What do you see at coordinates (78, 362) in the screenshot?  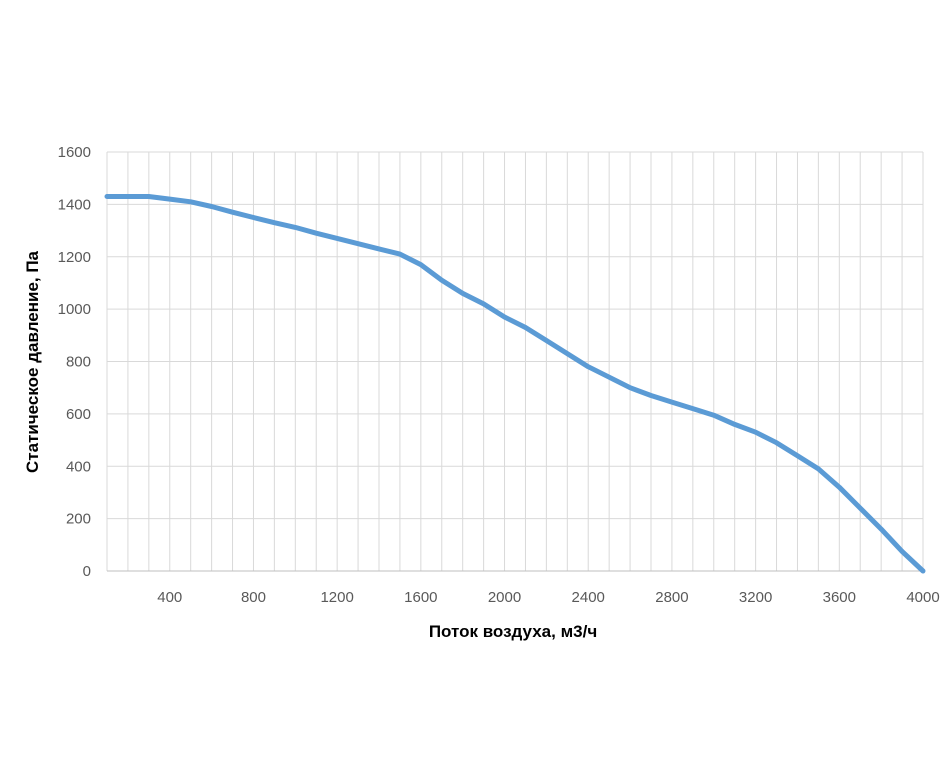 I see `y-tick-label: 800` at bounding box center [78, 362].